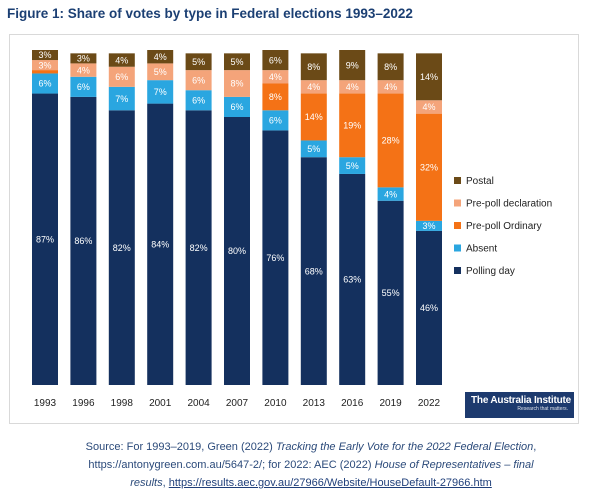  Describe the element at coordinates (390, 140) in the screenshot. I see `bar-segment-pre-poll-ordinary-2019` at that location.